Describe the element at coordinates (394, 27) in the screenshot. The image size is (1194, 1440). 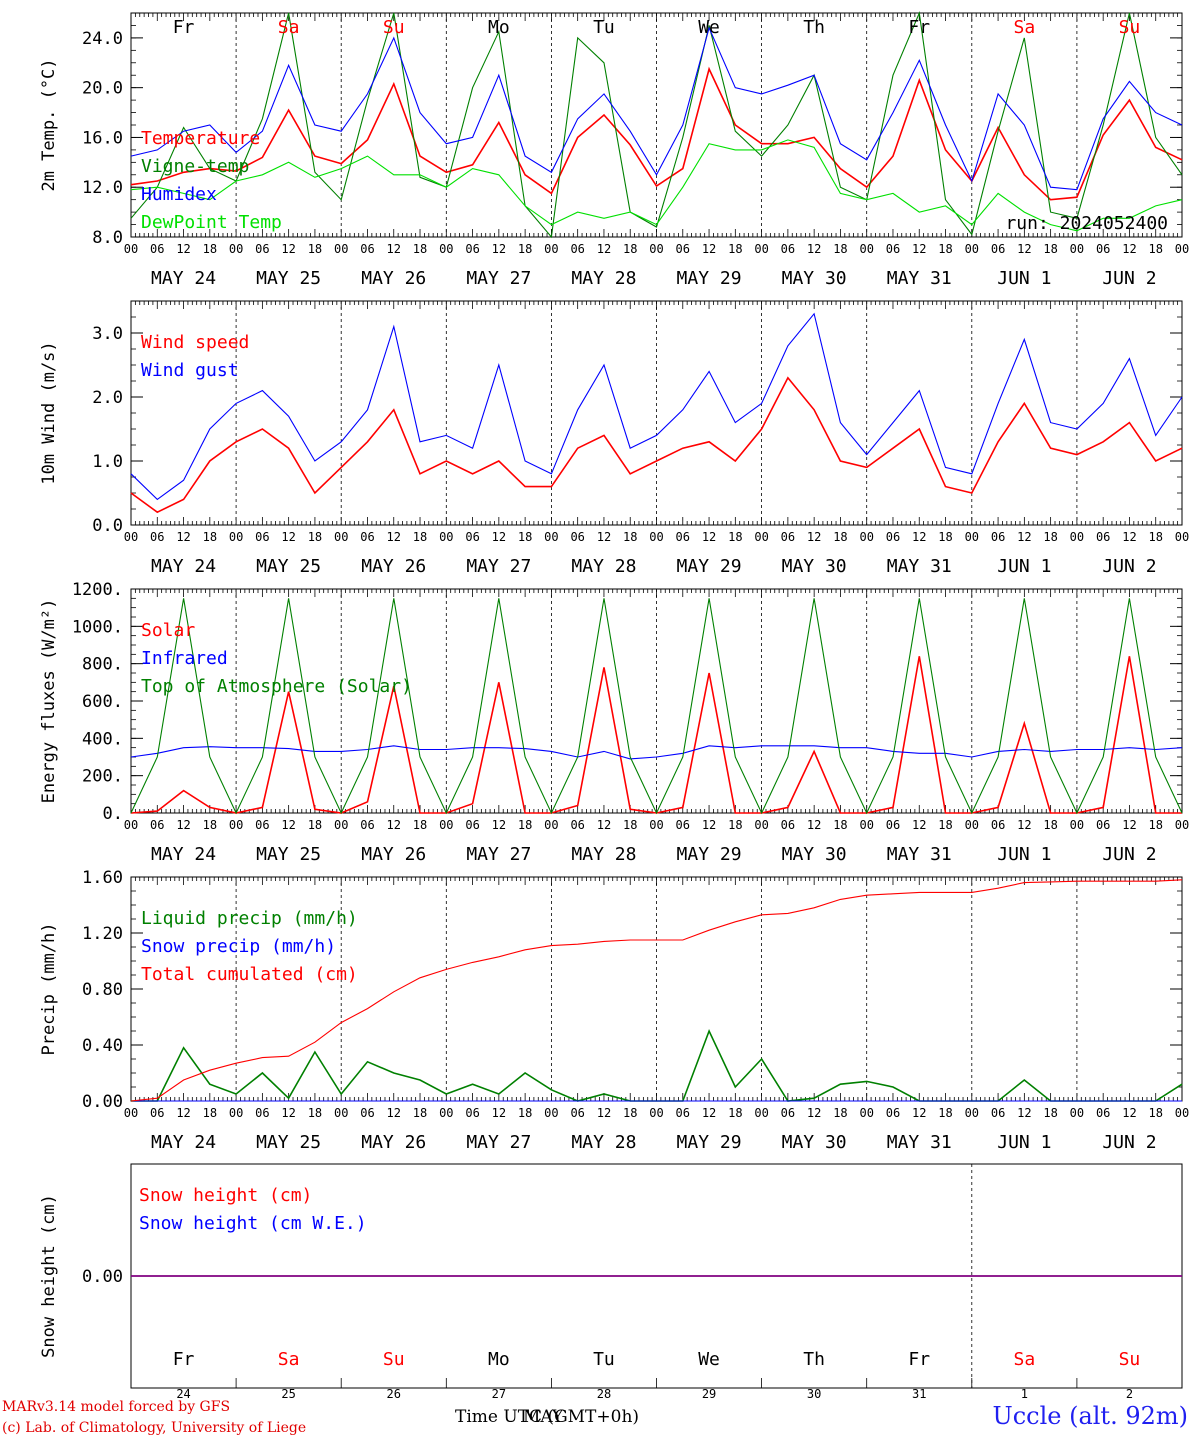
I see `day-name-label: Su` at that location.